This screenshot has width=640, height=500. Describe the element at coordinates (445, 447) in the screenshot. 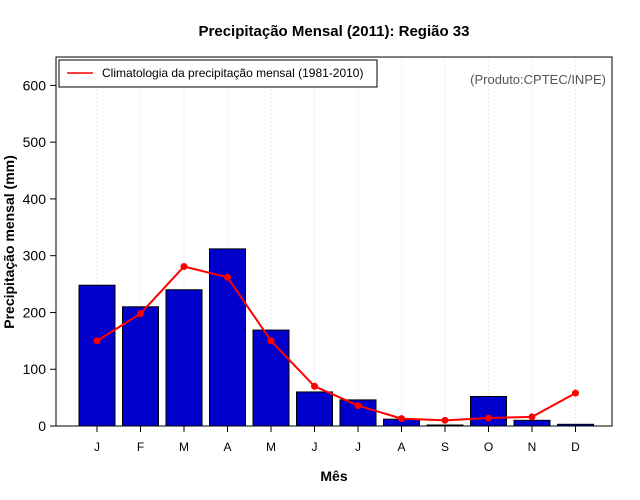

I see `x-tick-label-9: S` at that location.